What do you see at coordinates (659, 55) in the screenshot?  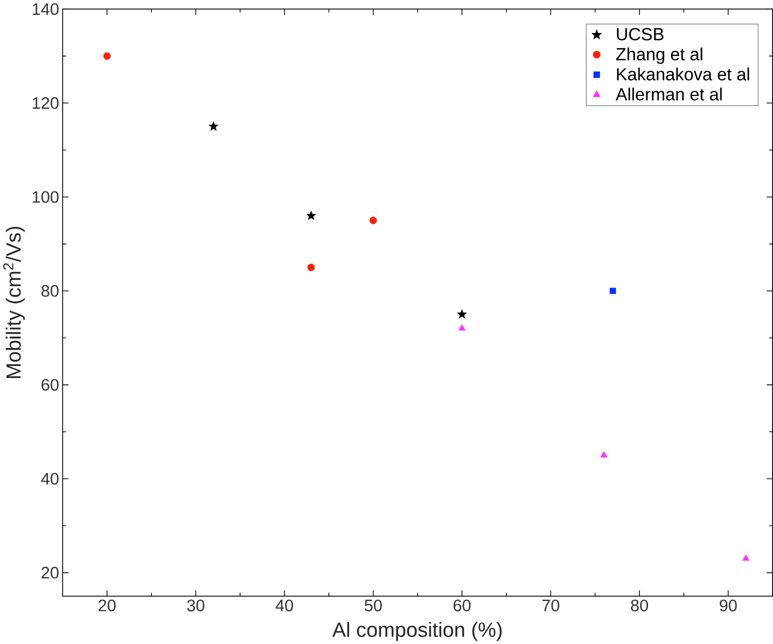 I see `legend-label: Zhang et al` at bounding box center [659, 55].